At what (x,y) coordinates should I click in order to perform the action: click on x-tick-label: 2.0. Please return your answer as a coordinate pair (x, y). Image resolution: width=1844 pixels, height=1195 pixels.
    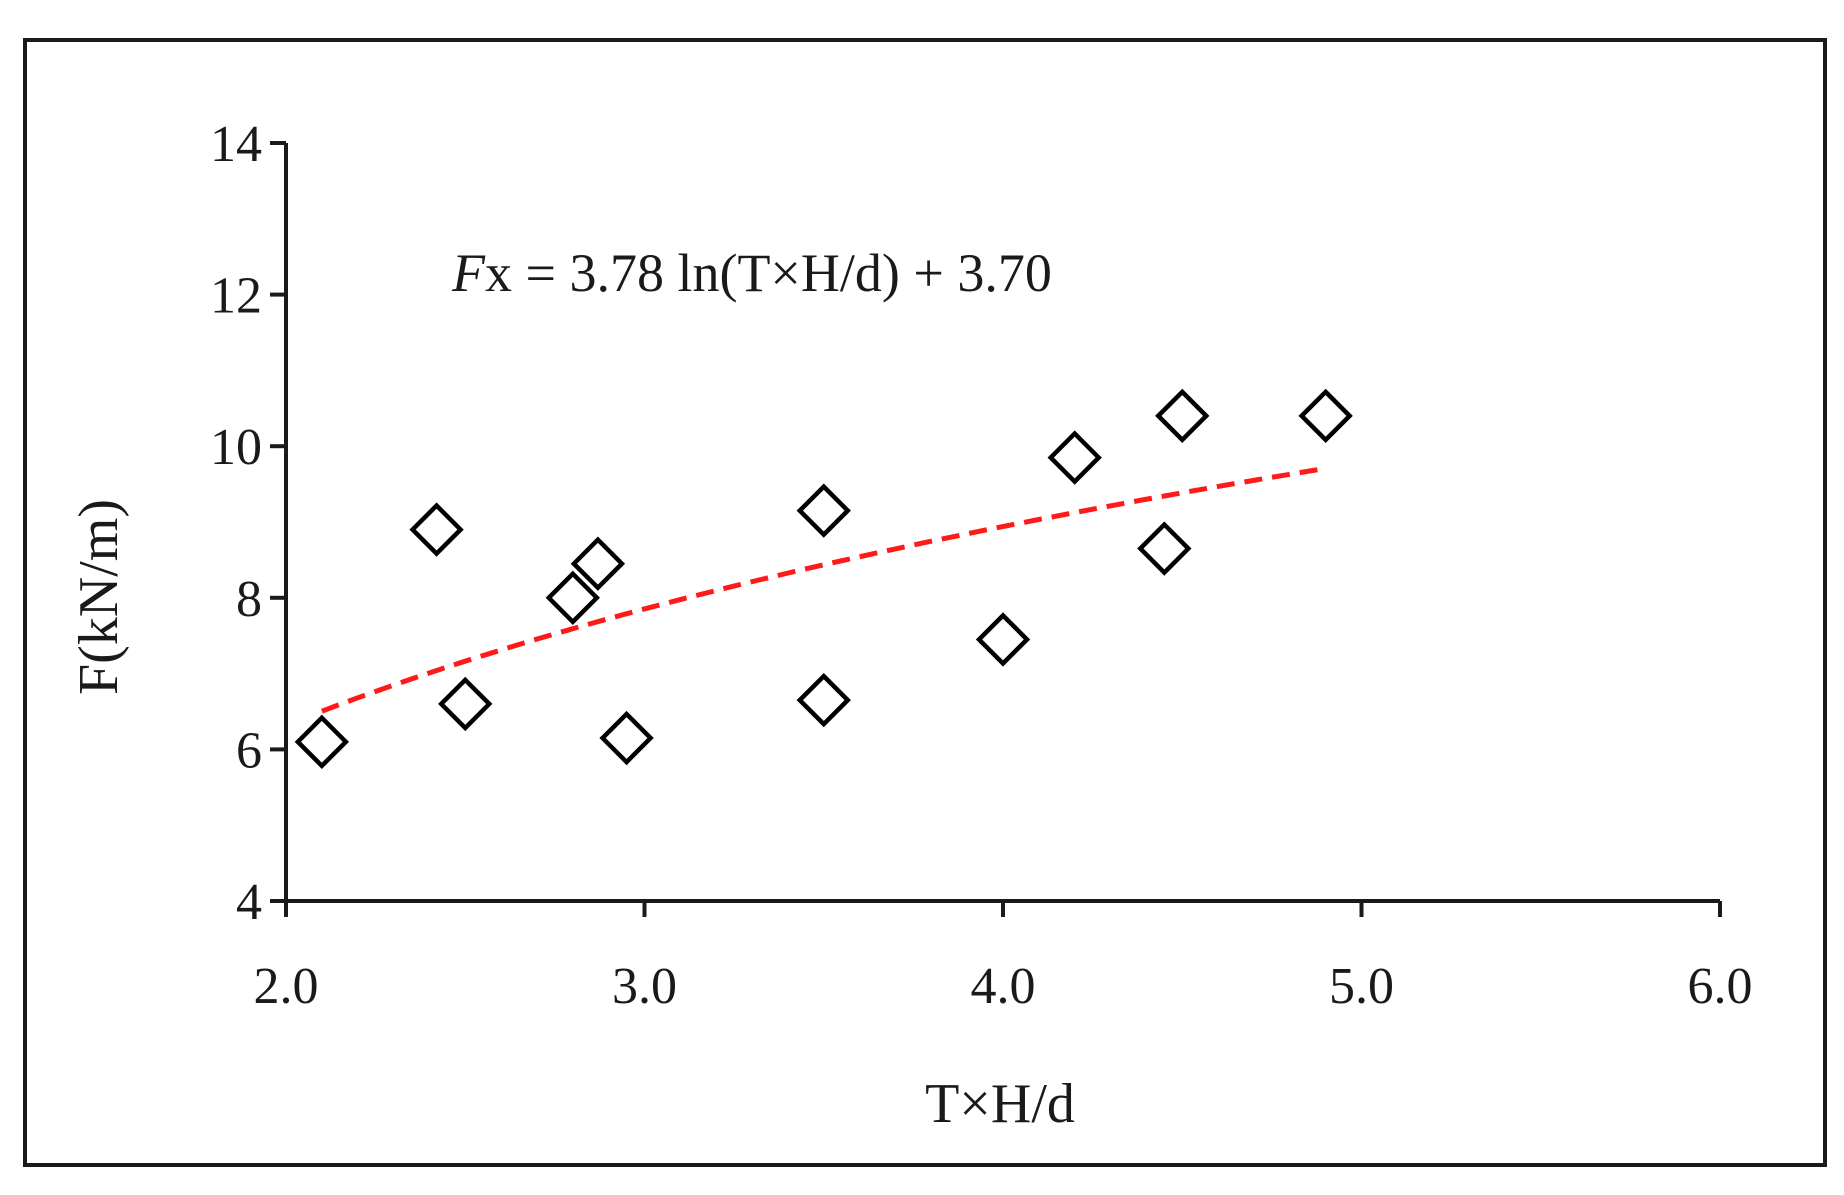
    Looking at the image, I should click on (286, 986).